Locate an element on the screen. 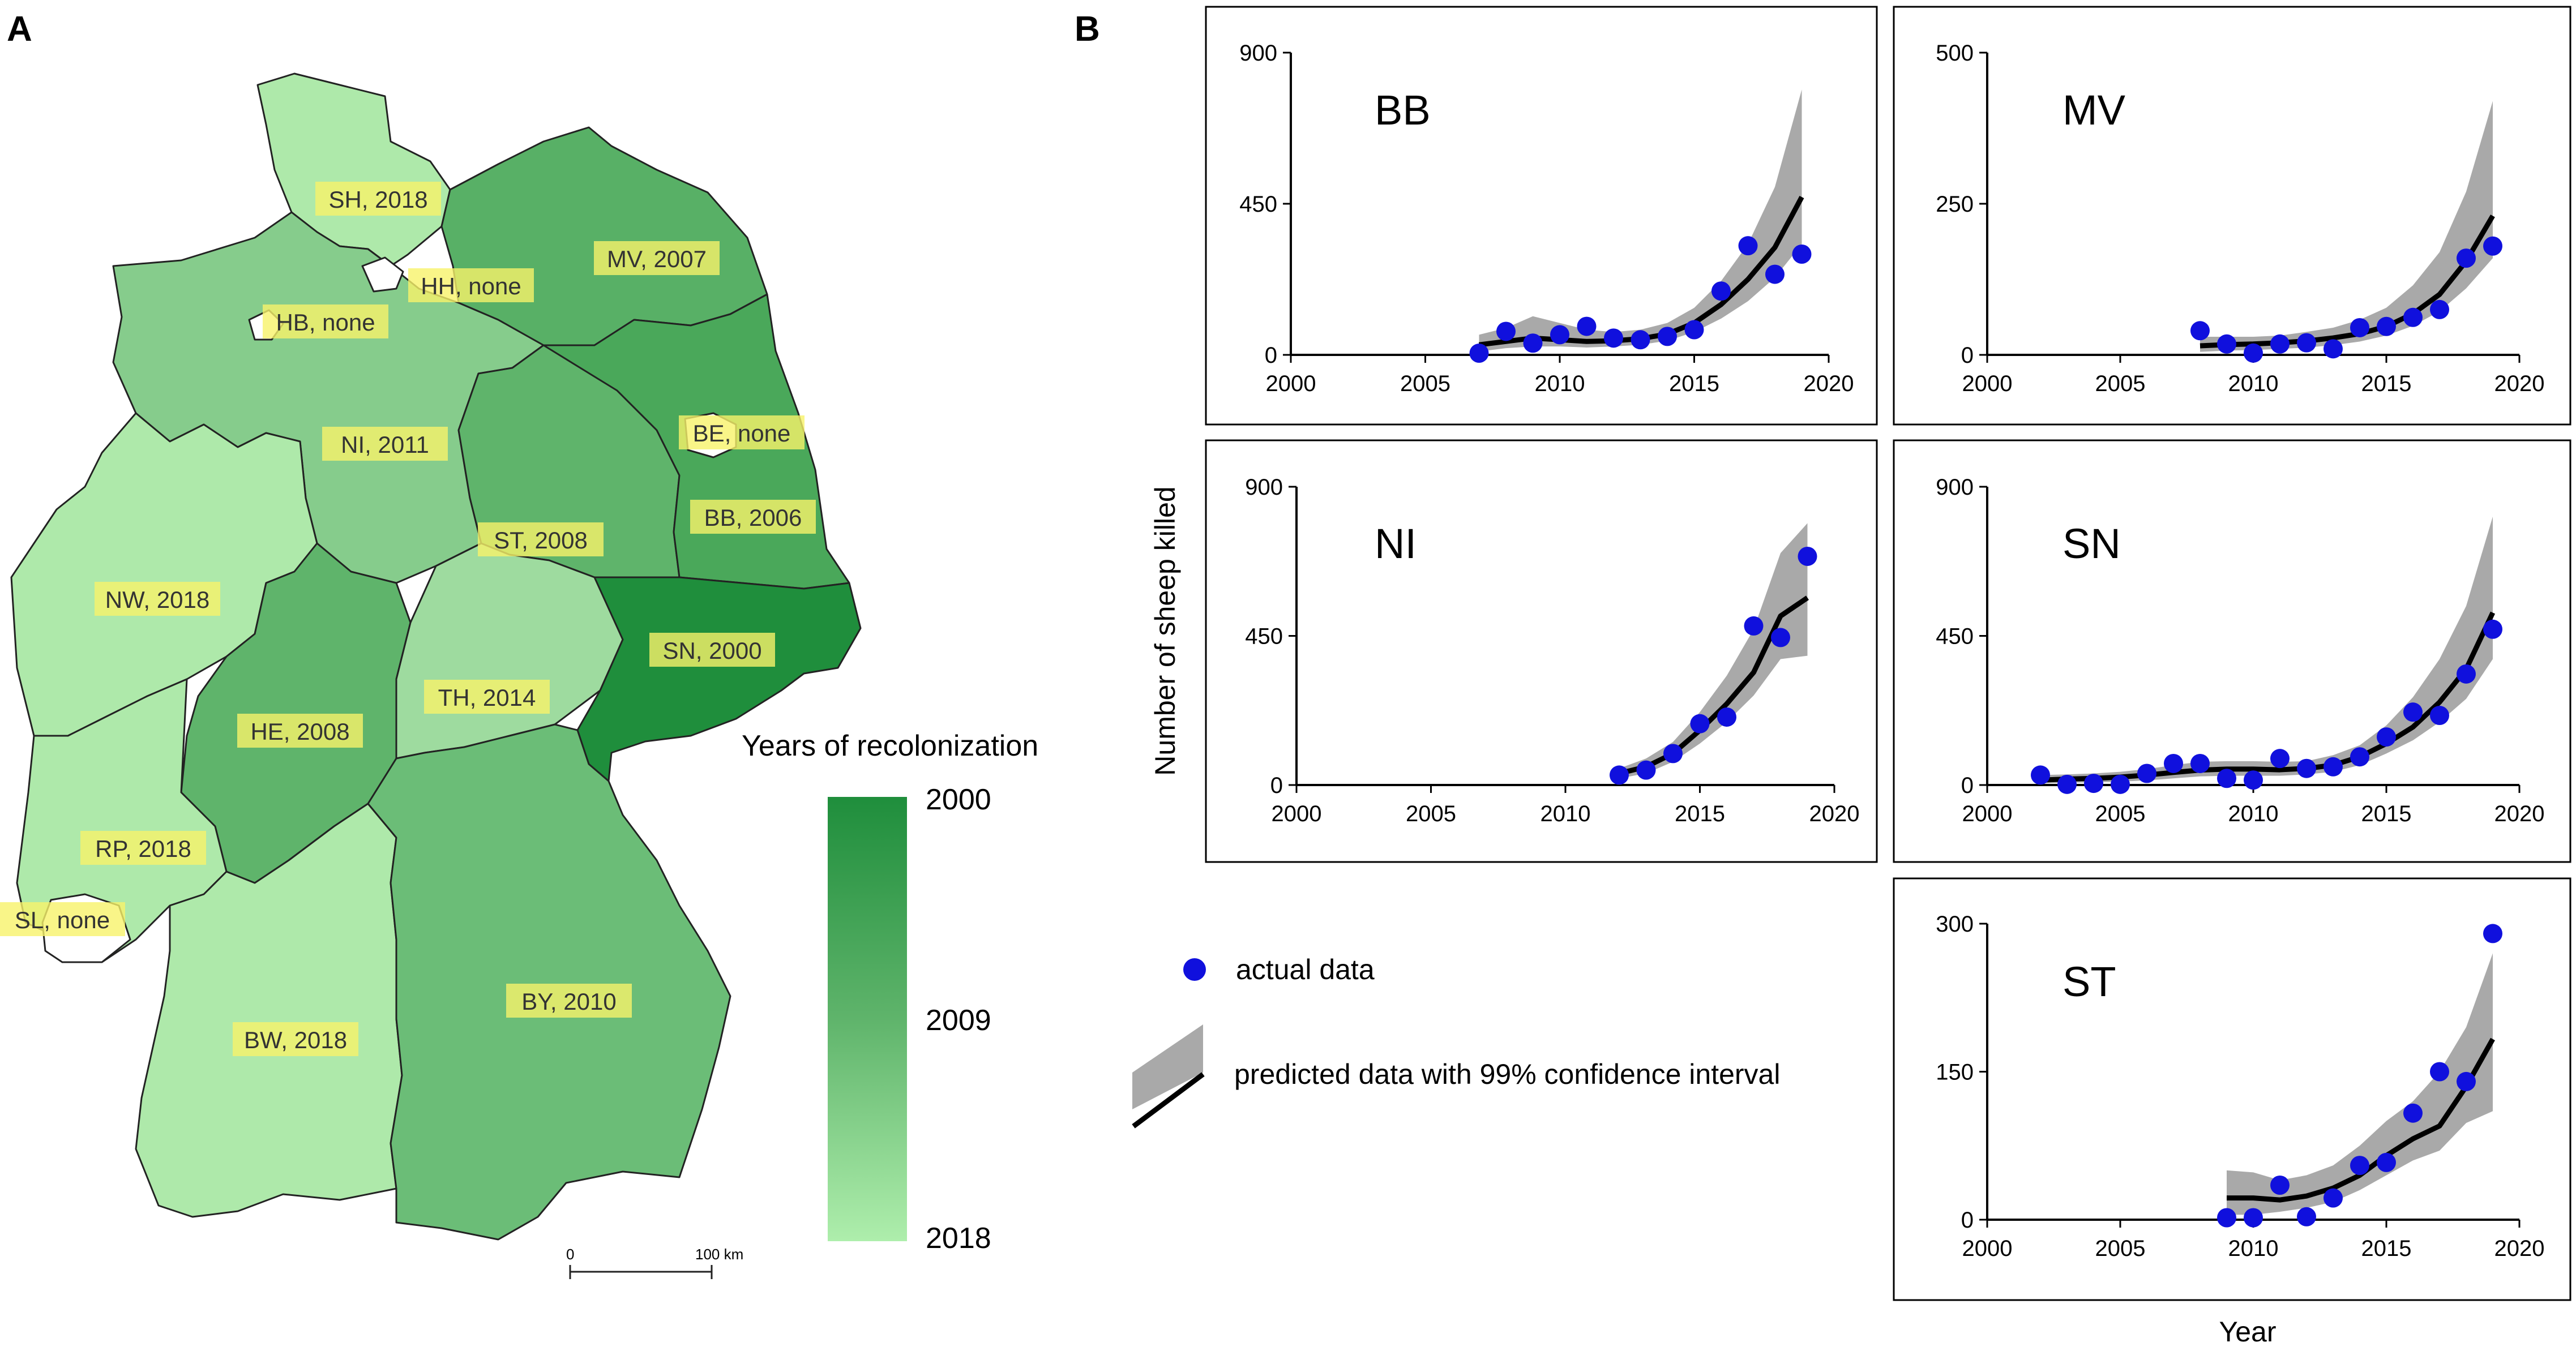 This screenshot has width=2576, height=1351. state-mv is located at coordinates (604, 236).